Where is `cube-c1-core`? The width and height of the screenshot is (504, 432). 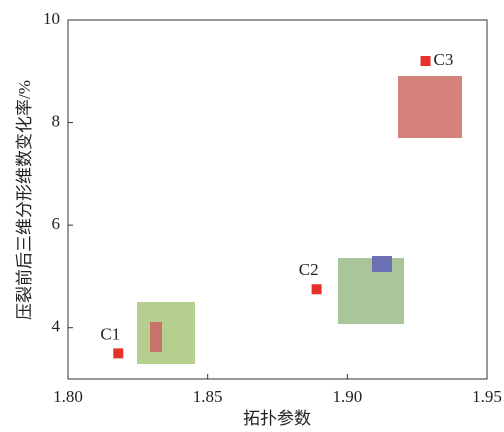 cube-c1-core is located at coordinates (156, 337).